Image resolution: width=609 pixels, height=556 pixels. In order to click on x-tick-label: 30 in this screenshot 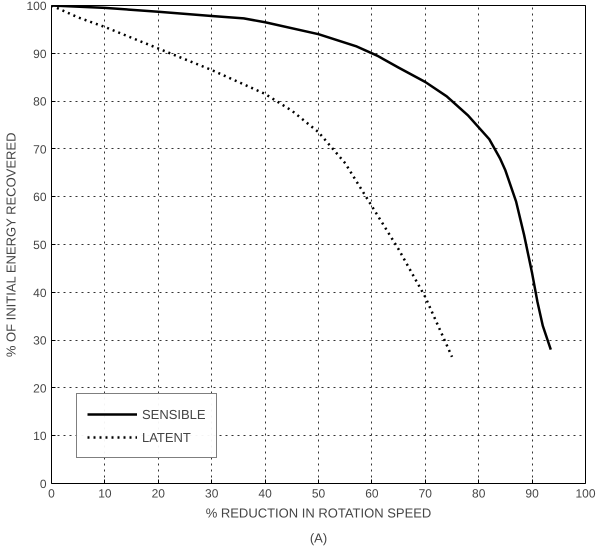, I will do `click(212, 493)`.